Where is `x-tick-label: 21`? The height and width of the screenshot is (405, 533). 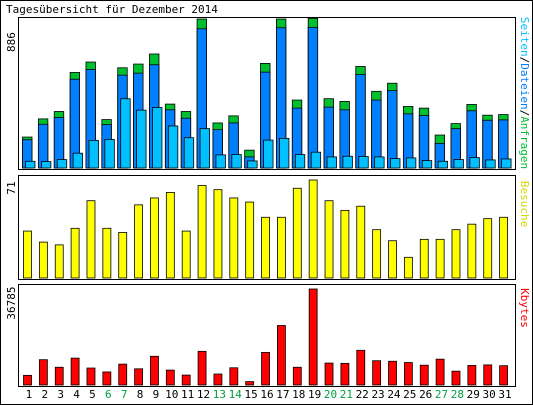 x-tick-label: 21 is located at coordinates (346, 394).